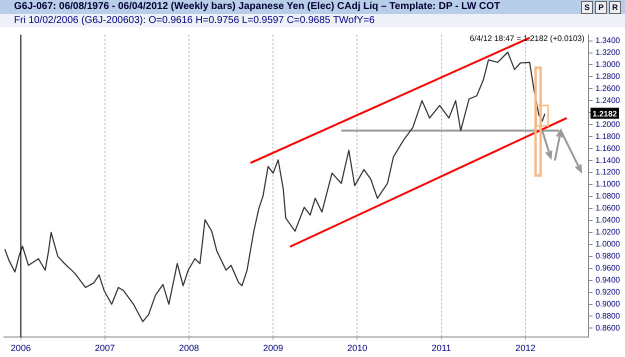 Image resolution: width=625 pixels, height=357 pixels. Describe the element at coordinates (527, 38) in the screenshot. I see `annotation: 6/4/12 18:47 = 1.2182 (+0.0103)` at that location.